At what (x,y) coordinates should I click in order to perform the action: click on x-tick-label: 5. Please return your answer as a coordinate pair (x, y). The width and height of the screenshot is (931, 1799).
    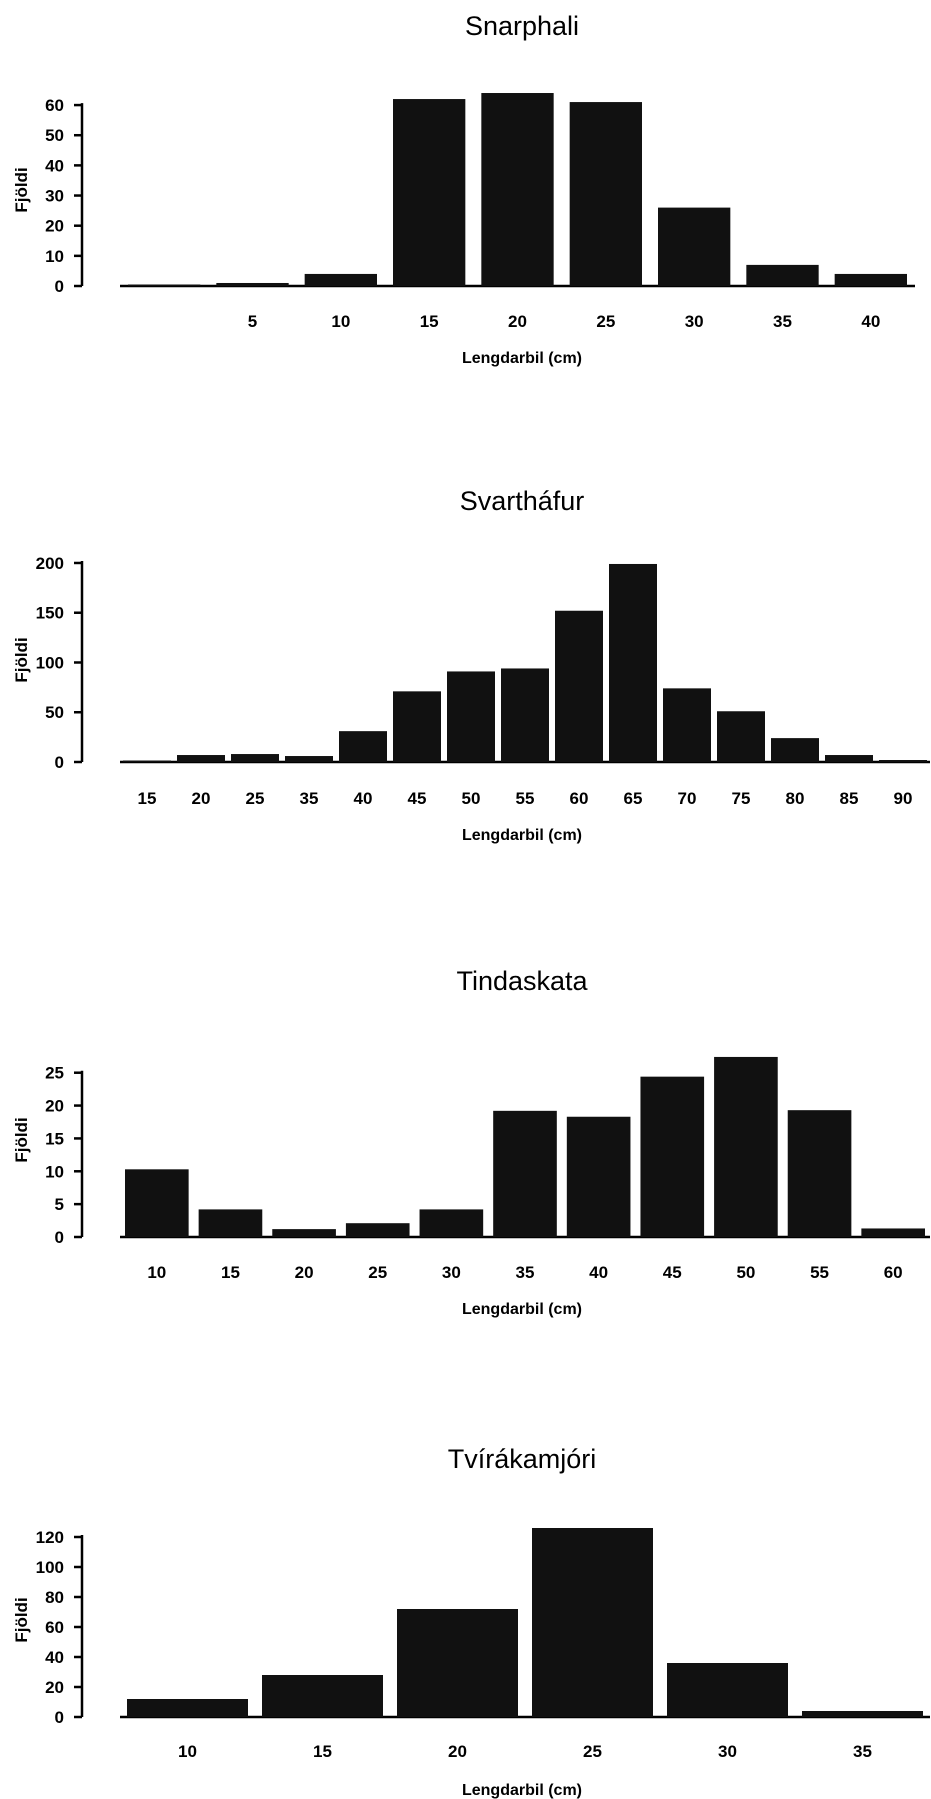
    Looking at the image, I should click on (252, 321).